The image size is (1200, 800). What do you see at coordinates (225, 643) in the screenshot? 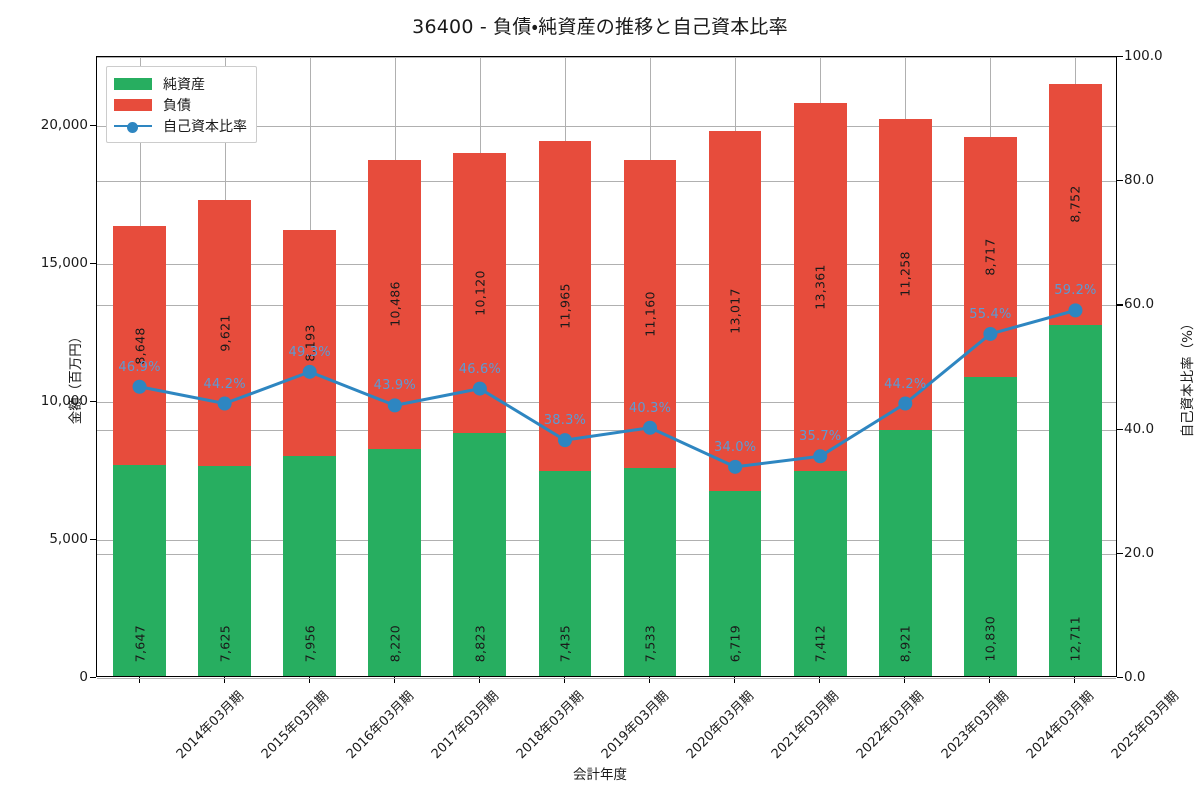
I see `bar-value-label-equity: 7,625` at bounding box center [225, 643].